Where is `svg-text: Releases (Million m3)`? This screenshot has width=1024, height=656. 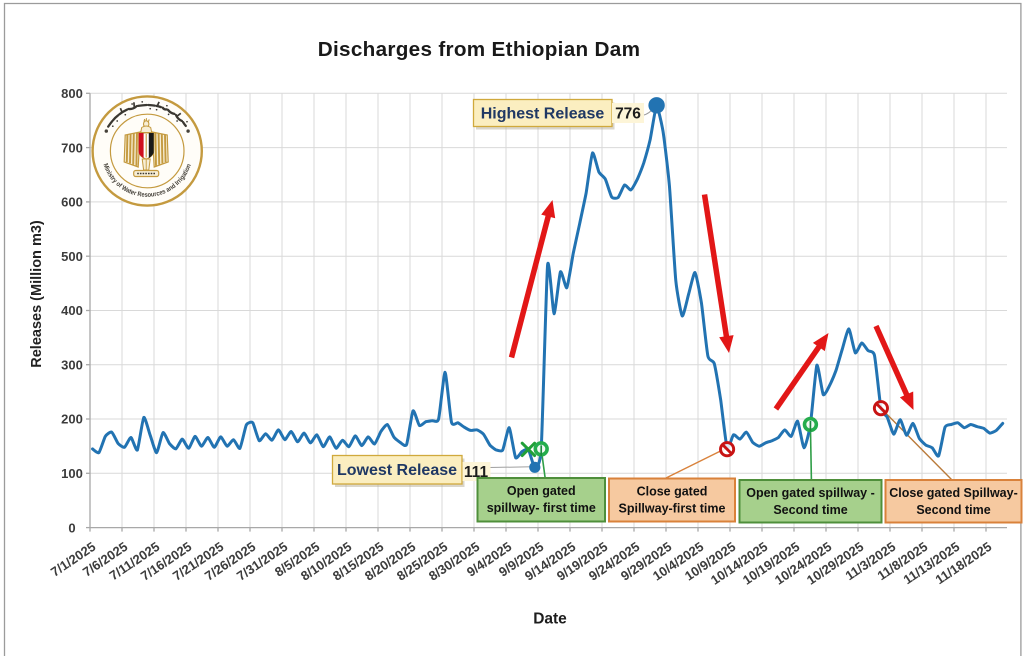
svg-text: Releases (Million m3) is located at coordinates (37, 294).